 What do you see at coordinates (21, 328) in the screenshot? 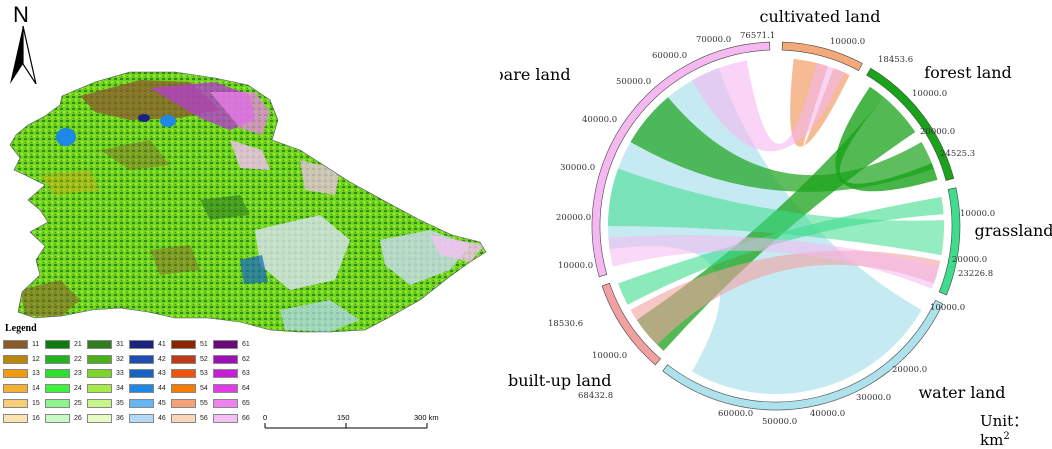
I see `legend-title: Legend` at bounding box center [21, 328].